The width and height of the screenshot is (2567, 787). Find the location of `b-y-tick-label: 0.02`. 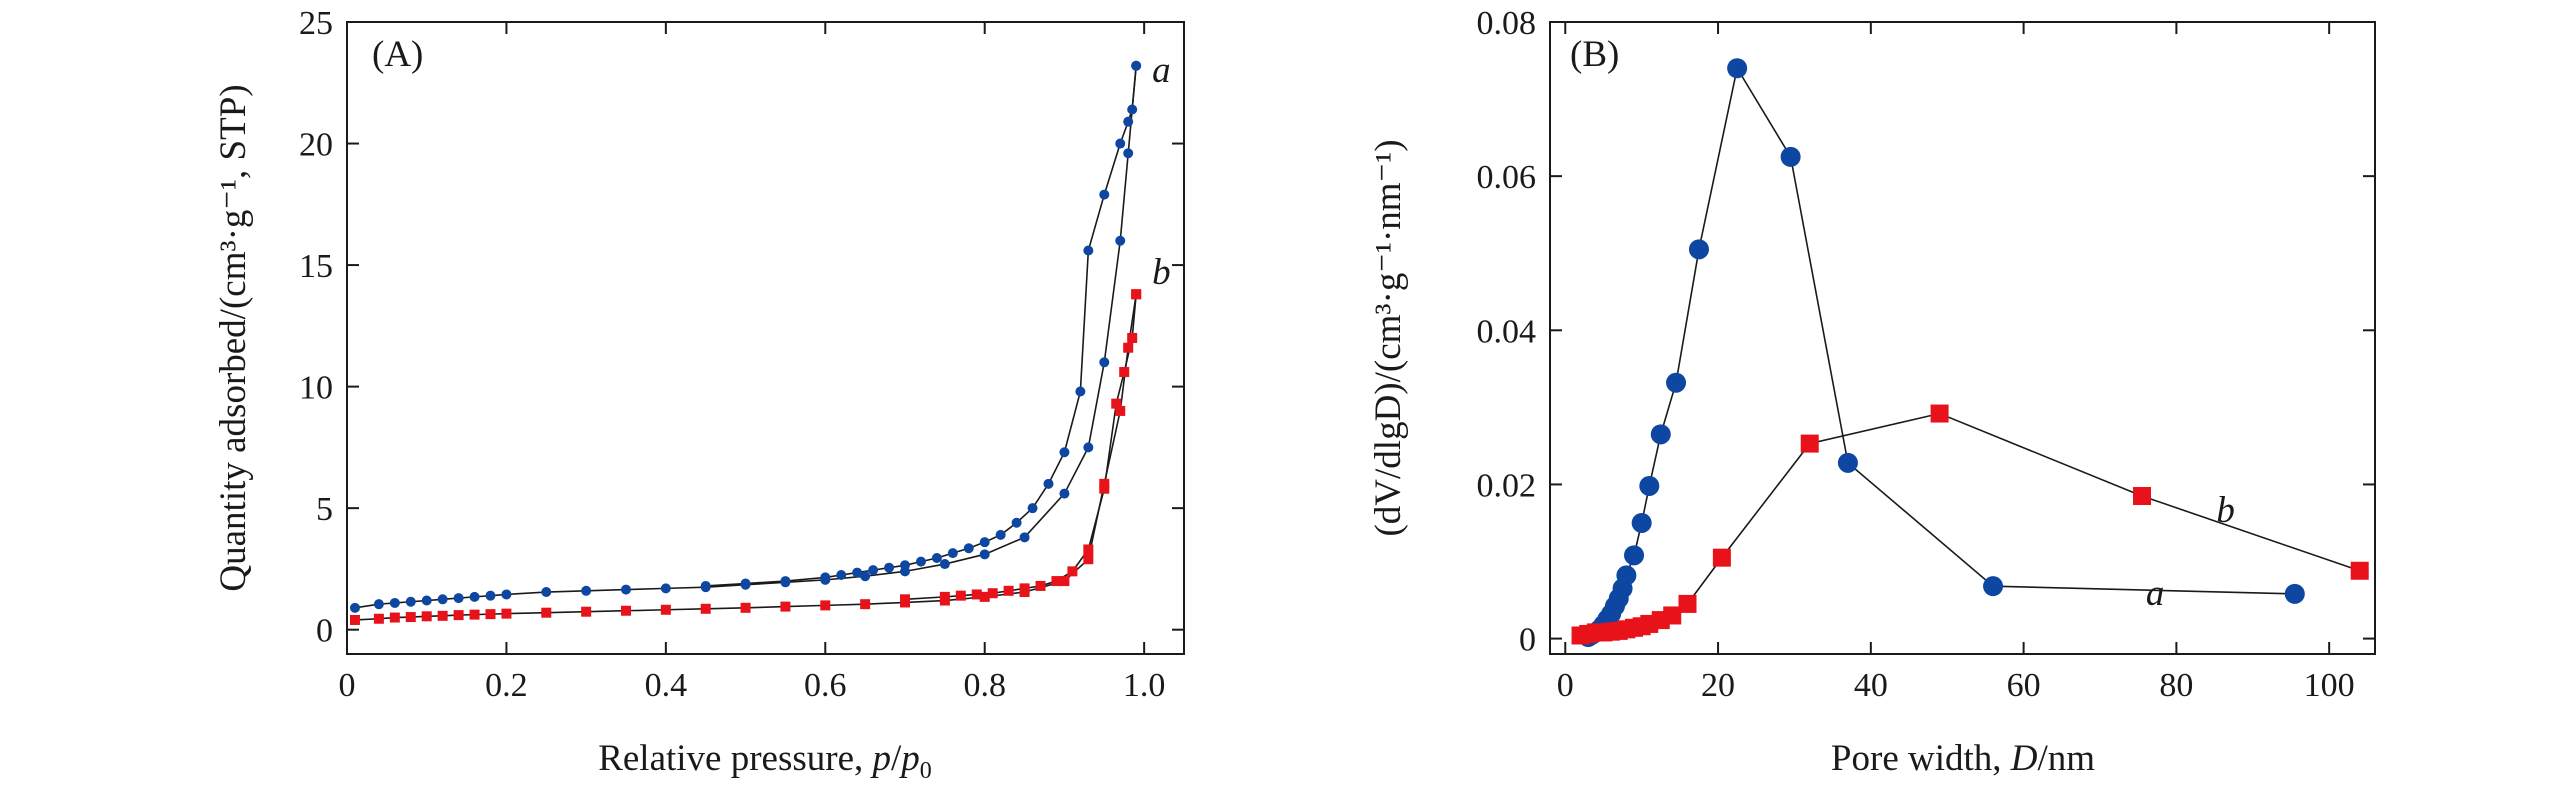

b-y-tick-label: 0.02 is located at coordinates (1507, 485).